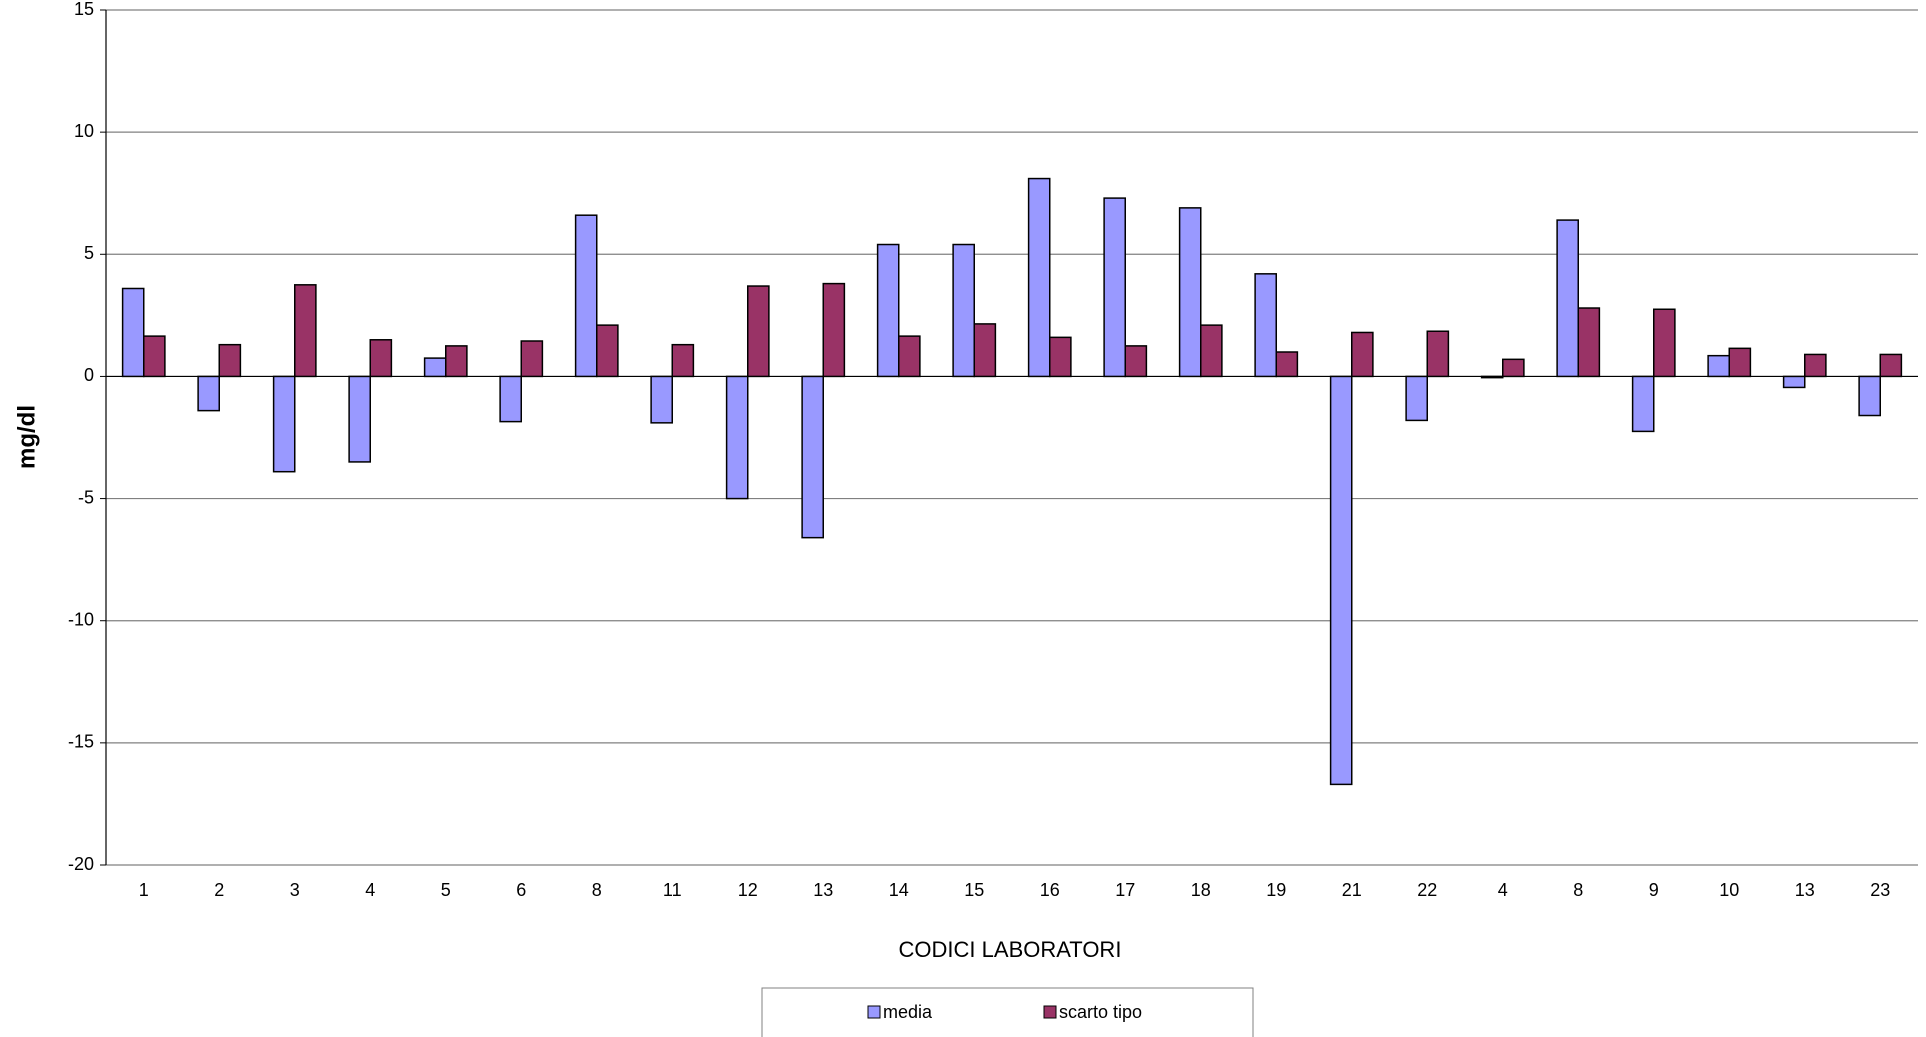  Describe the element at coordinates (1352, 890) in the screenshot. I see `x-tick-label: 21` at that location.